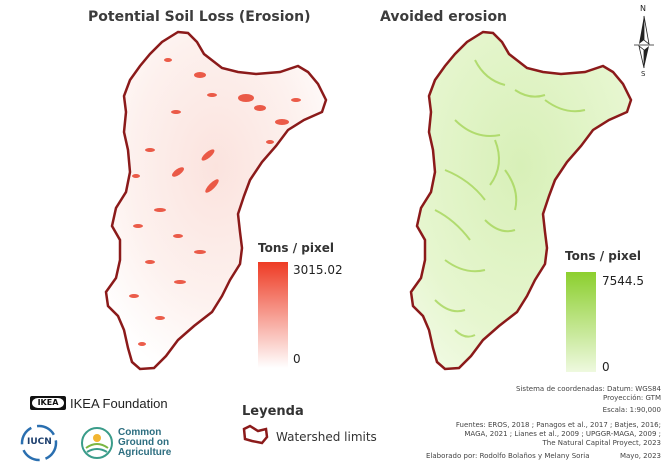  Describe the element at coordinates (199, 17) in the screenshot. I see `left-map-title: Potential Soil Loss (Erosion)` at that location.